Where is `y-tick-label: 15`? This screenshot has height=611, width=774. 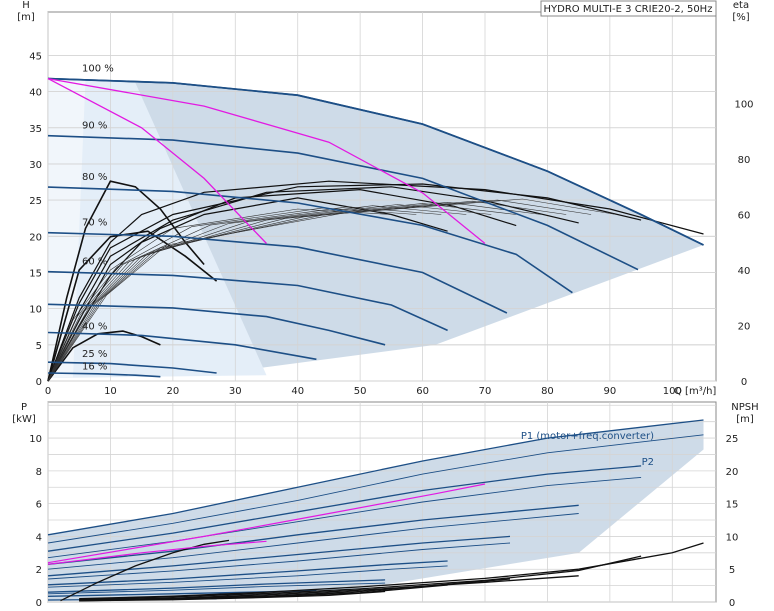
y-tick-label: 15 is located at coordinates (35, 273).